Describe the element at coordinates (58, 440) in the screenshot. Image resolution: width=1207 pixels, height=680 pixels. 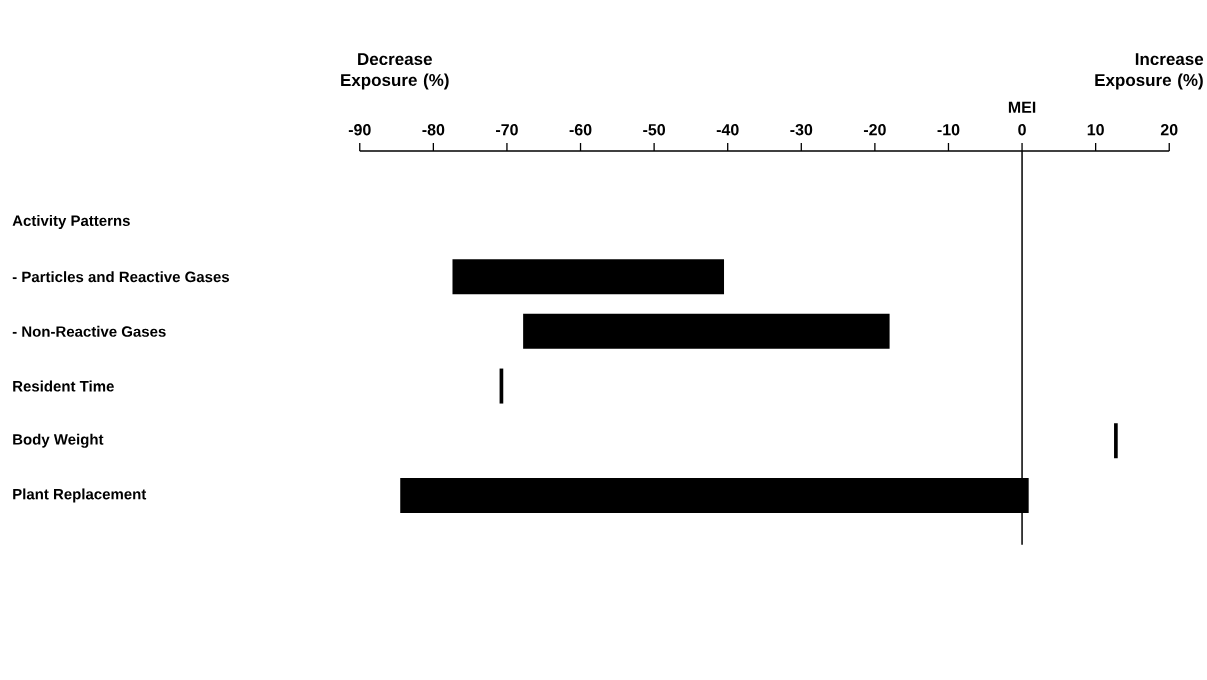
I see `y-tick-label: Body Weight` at that location.